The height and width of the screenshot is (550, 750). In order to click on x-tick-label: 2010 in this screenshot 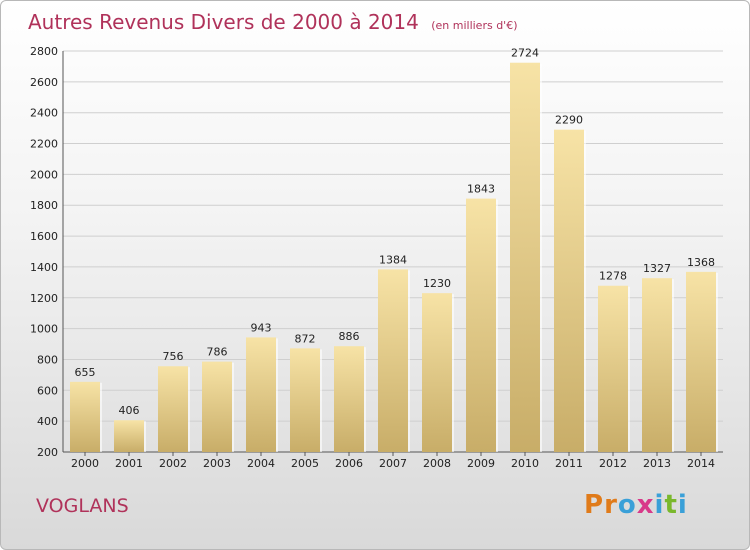, I will do `click(525, 463)`.